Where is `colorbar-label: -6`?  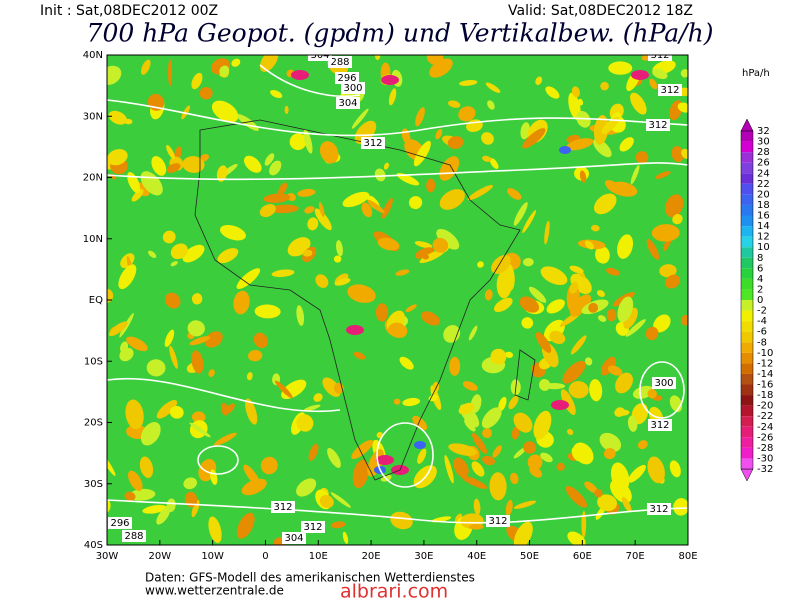 colorbar-label: -6 is located at coordinates (762, 332).